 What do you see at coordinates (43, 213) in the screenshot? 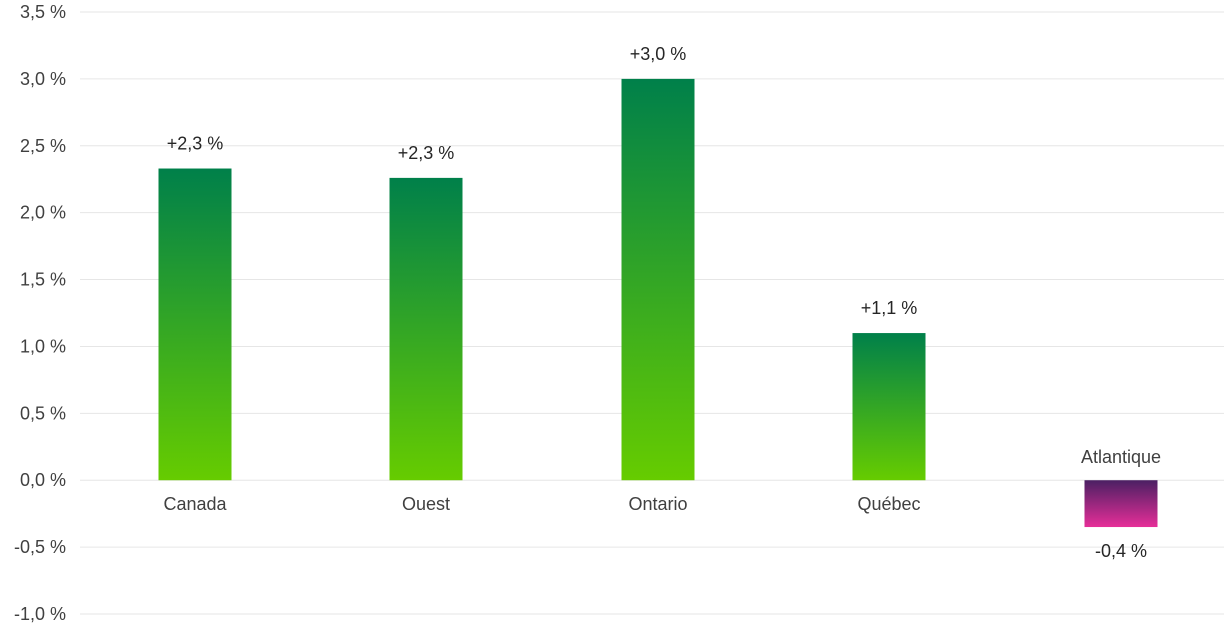
I see `y-tick-label: 2,0 %` at bounding box center [43, 213].